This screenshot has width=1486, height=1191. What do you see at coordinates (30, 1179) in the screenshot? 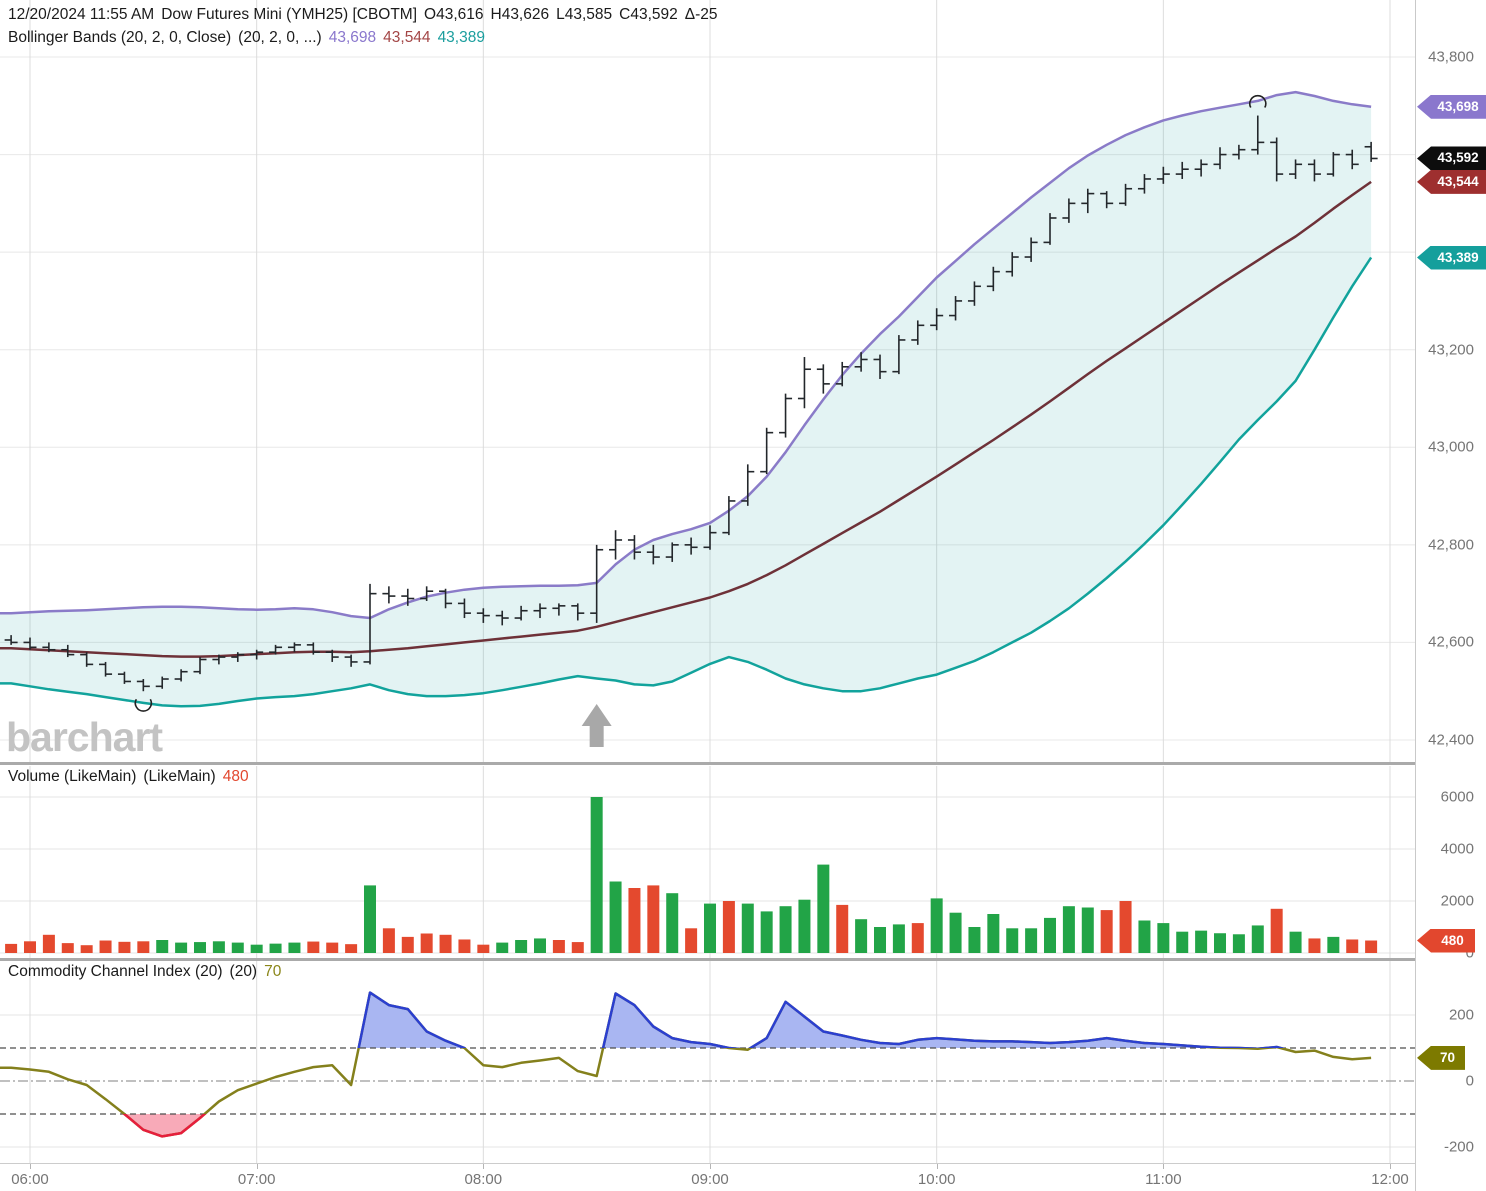
I see `time-axis-label: 06:00` at bounding box center [30, 1179].